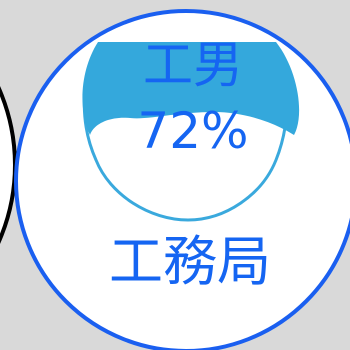 This screenshot has width=350, height=350. Describe the element at coordinates (8, 165) in the screenshot. I see `left-dark-ring` at that location.